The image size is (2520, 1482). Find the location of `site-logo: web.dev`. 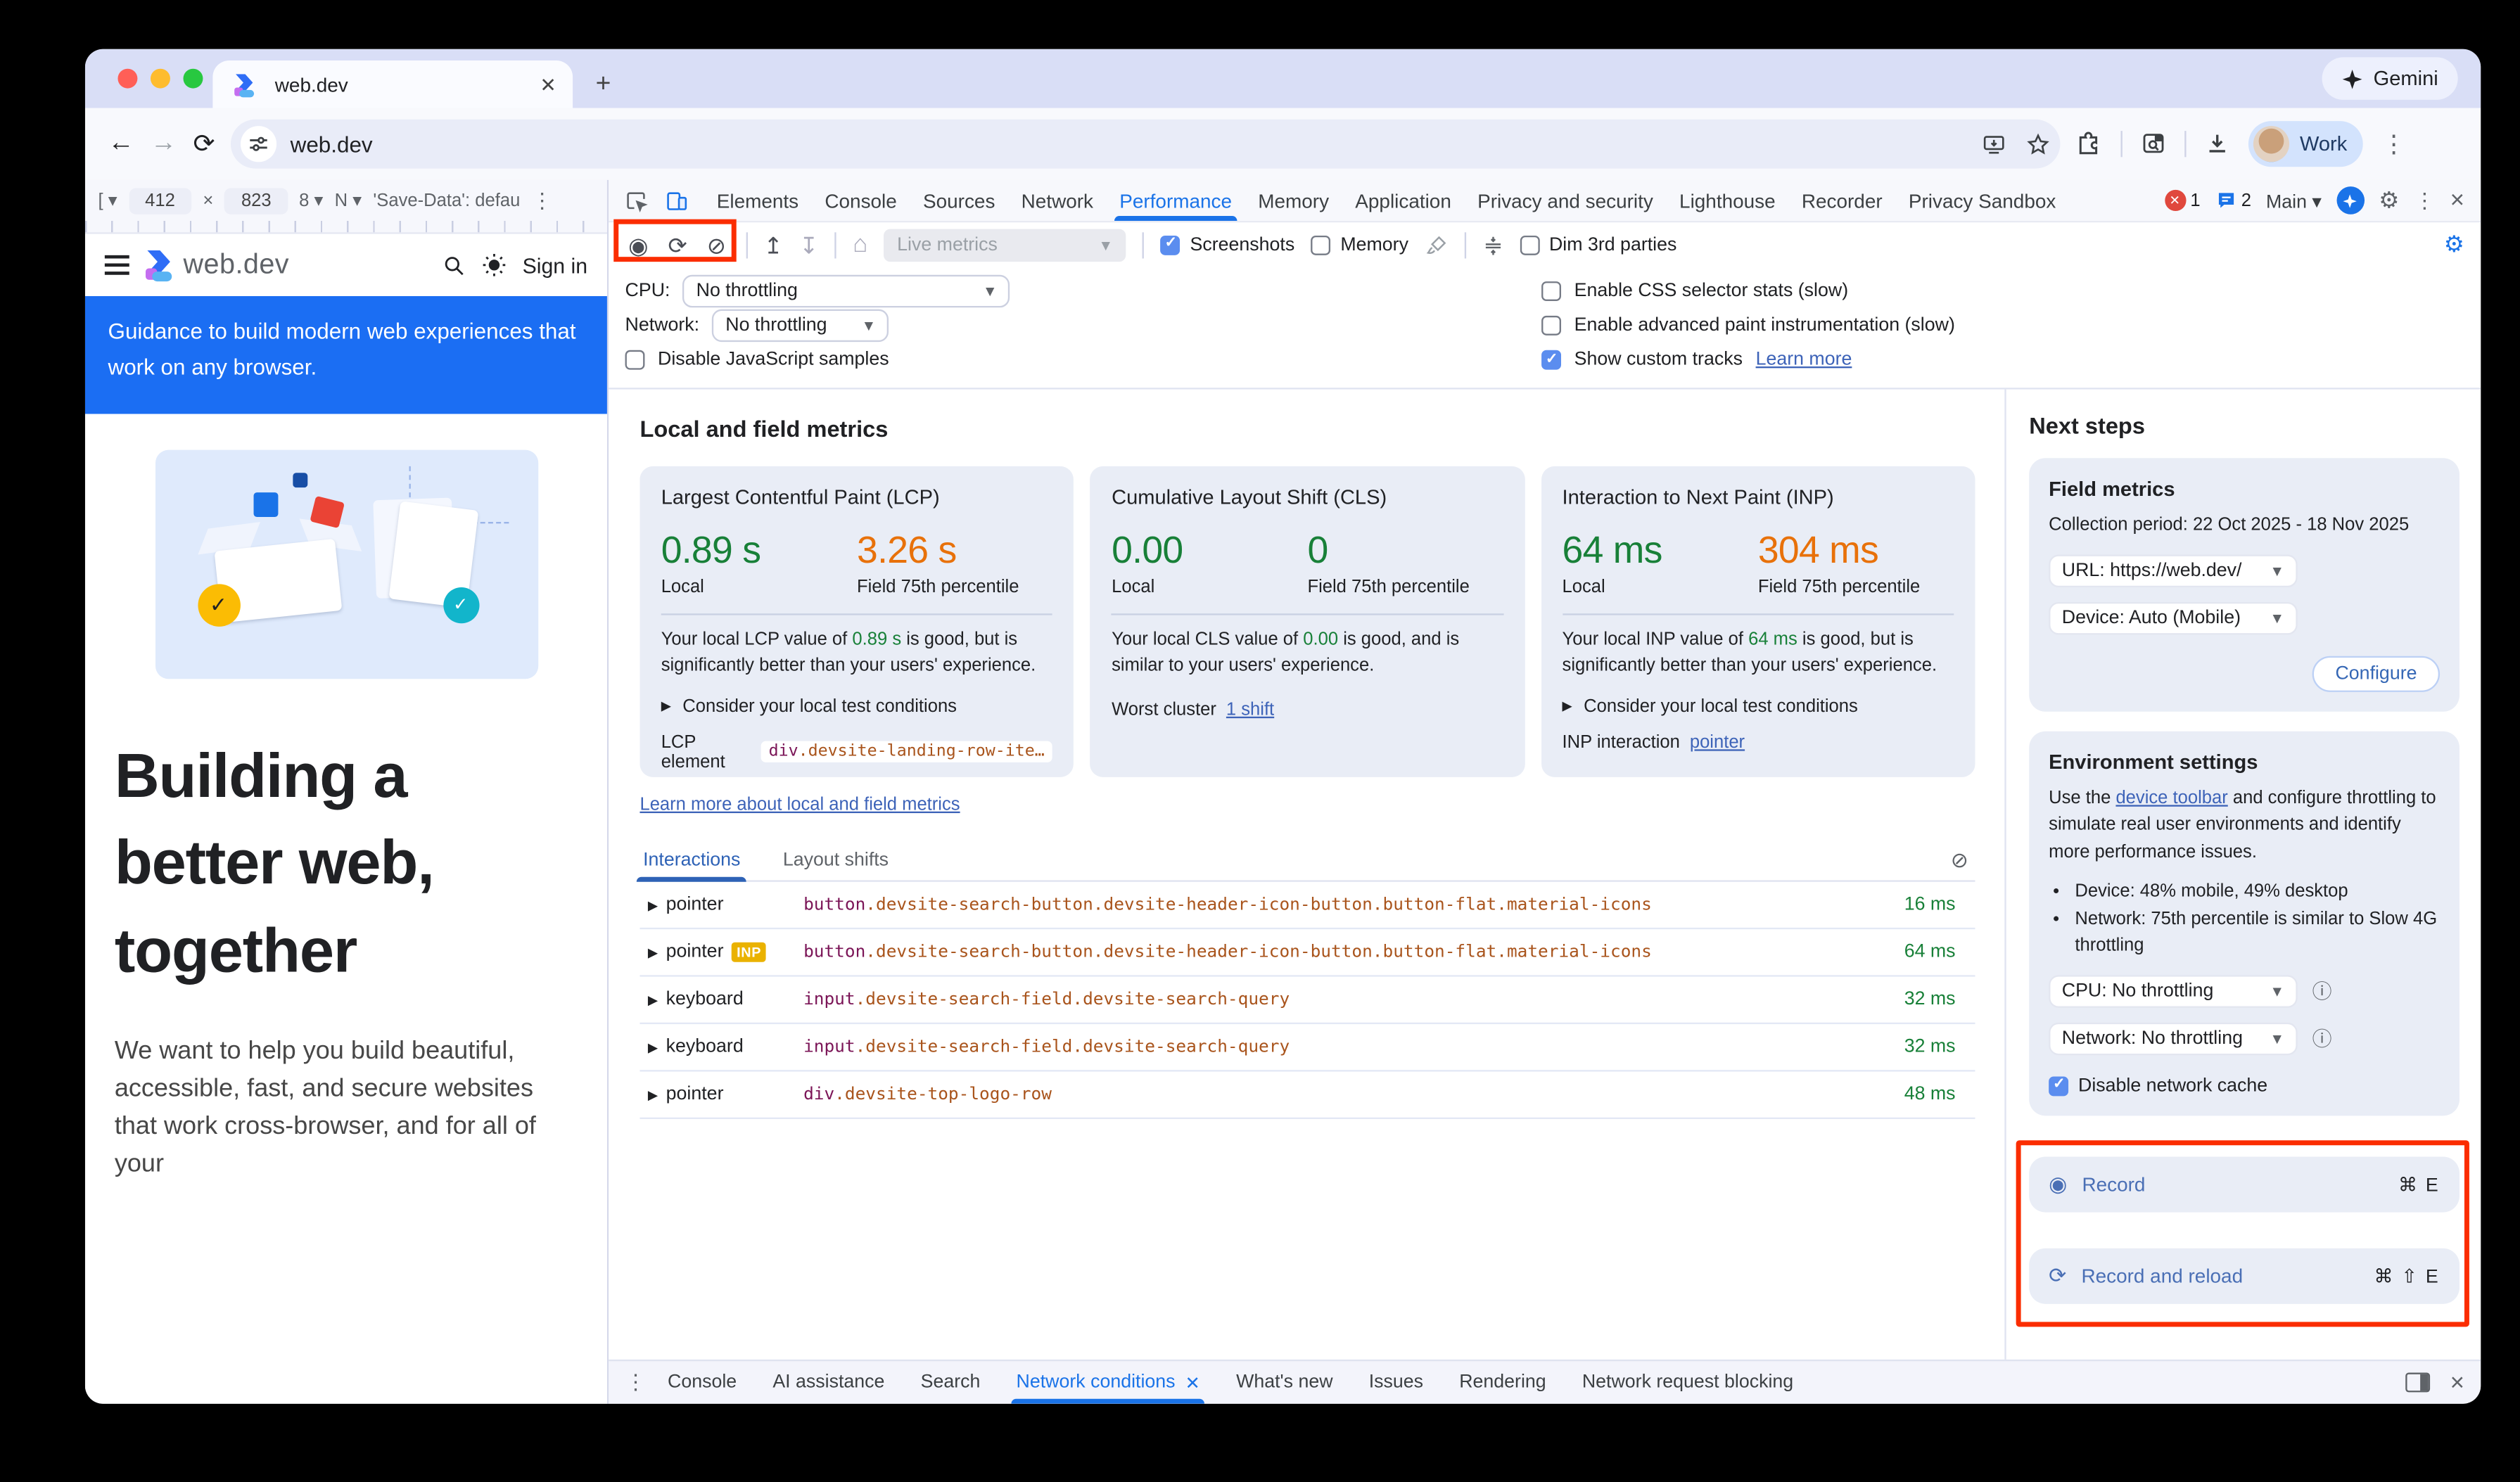

site-logo: web.dev is located at coordinates (286, 265).